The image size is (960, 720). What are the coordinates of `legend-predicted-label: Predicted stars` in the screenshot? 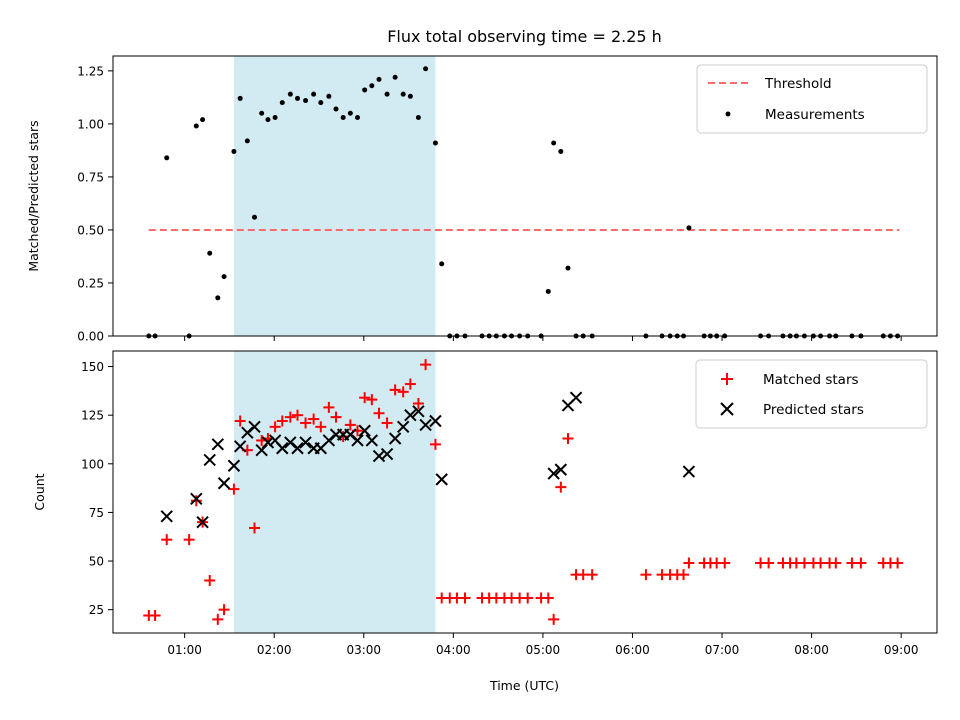 It's located at (813, 410).